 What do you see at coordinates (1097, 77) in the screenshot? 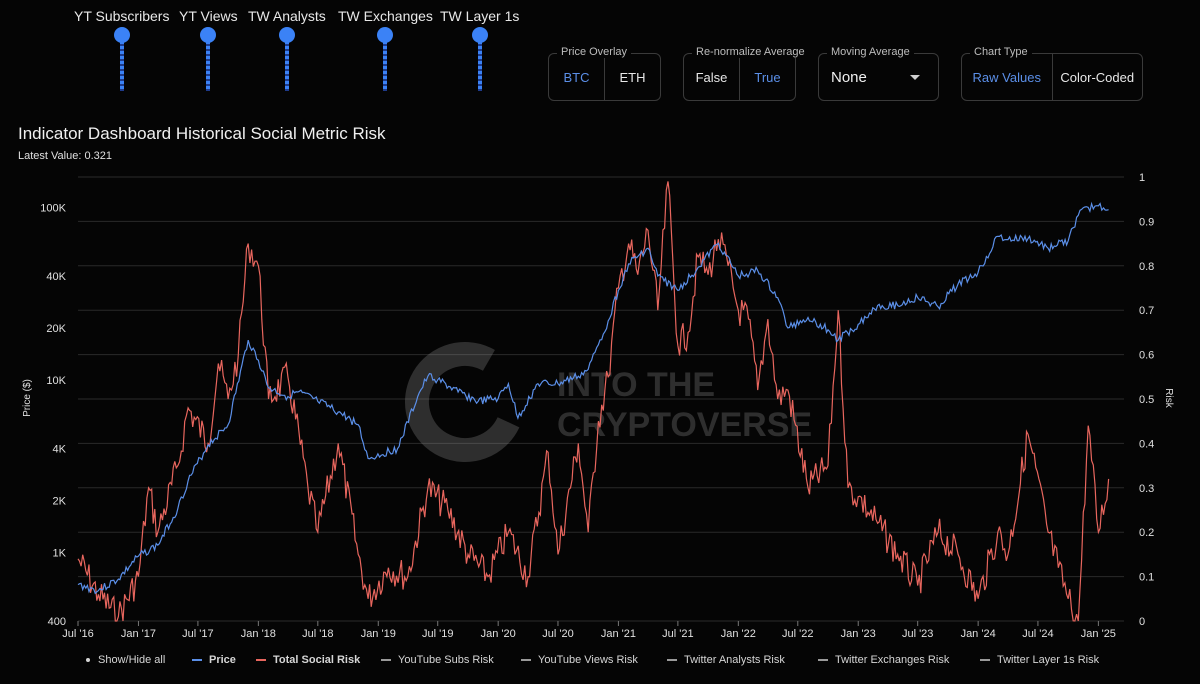
I see `chart-type-color-coded-button: Color-Coded` at bounding box center [1097, 77].